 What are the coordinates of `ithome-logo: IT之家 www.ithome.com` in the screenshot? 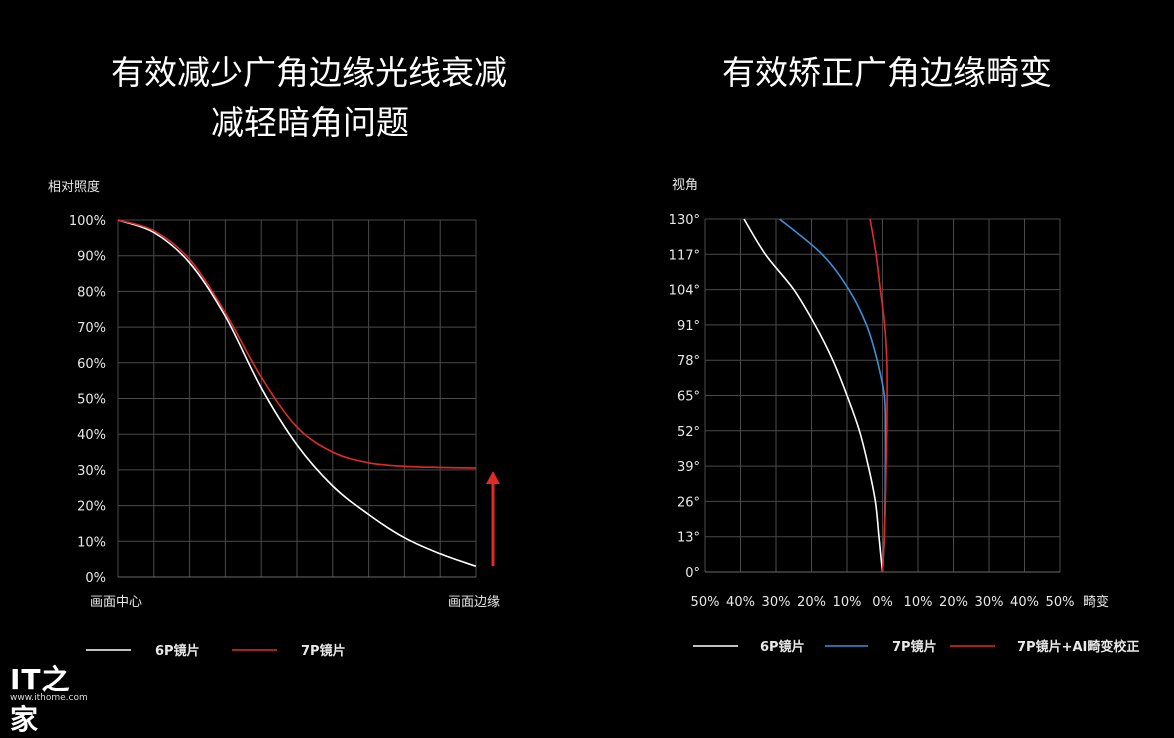 It's located at (53, 697).